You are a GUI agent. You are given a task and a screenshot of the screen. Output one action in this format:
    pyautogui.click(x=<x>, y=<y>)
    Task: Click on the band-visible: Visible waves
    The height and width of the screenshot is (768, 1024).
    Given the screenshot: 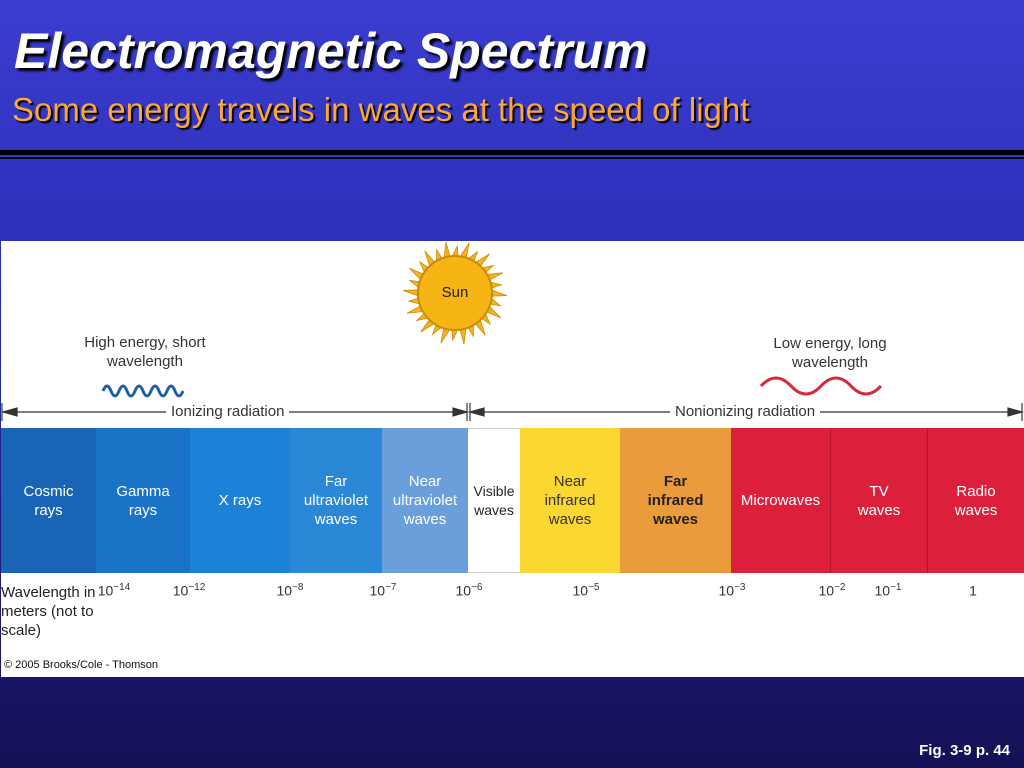 What is the action you would take?
    pyautogui.click(x=494, y=500)
    